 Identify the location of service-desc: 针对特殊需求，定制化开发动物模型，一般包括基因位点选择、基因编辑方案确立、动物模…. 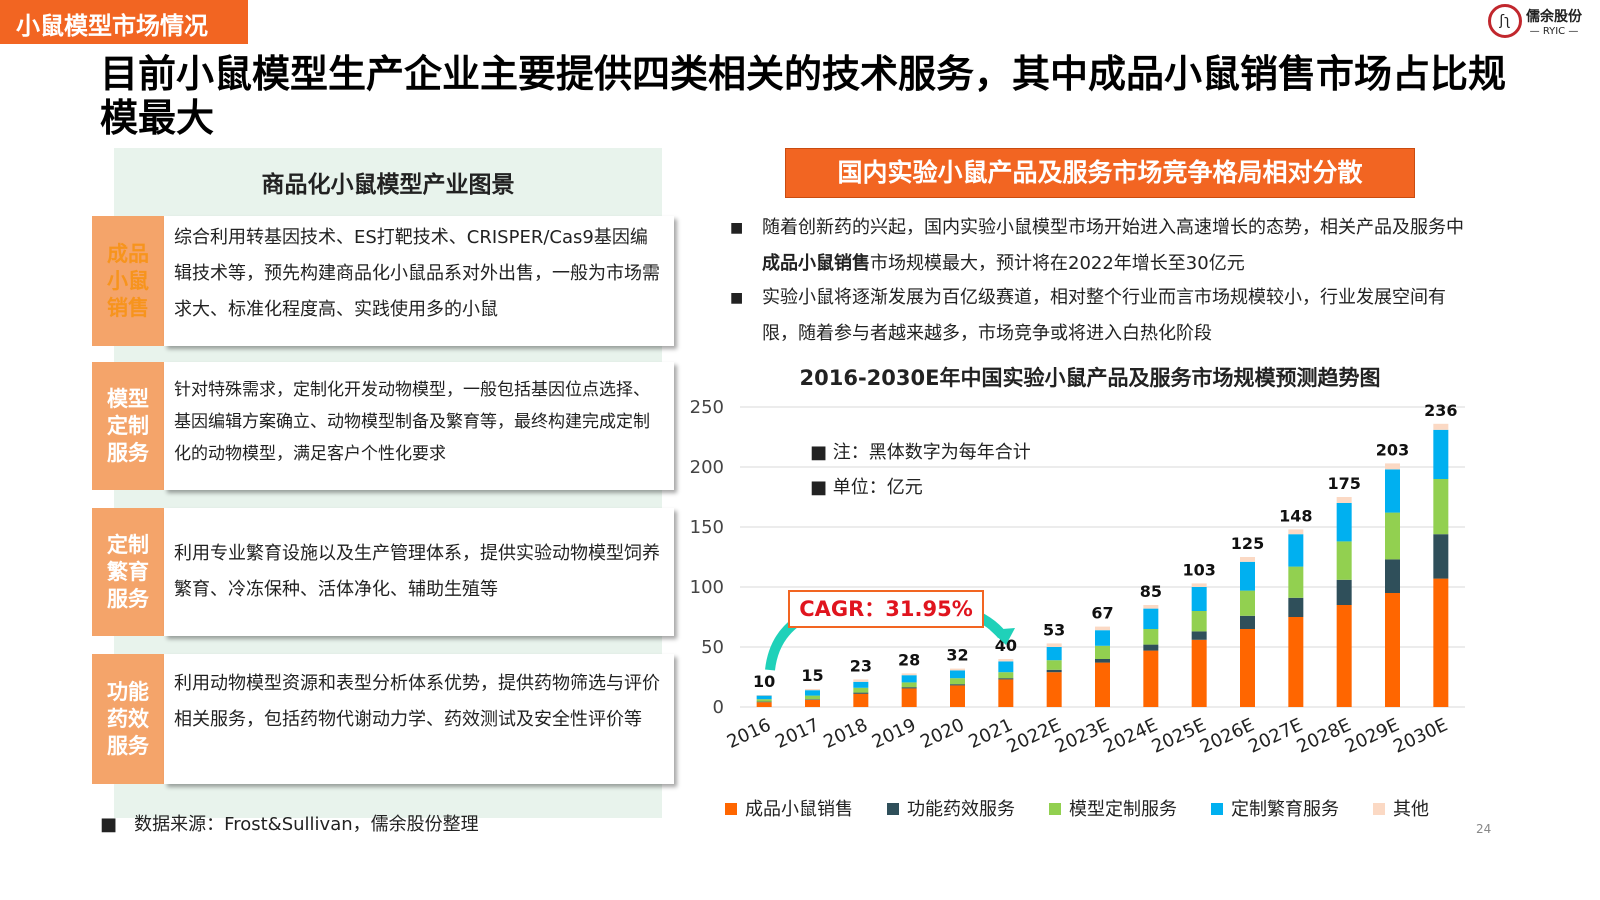
(419, 426).